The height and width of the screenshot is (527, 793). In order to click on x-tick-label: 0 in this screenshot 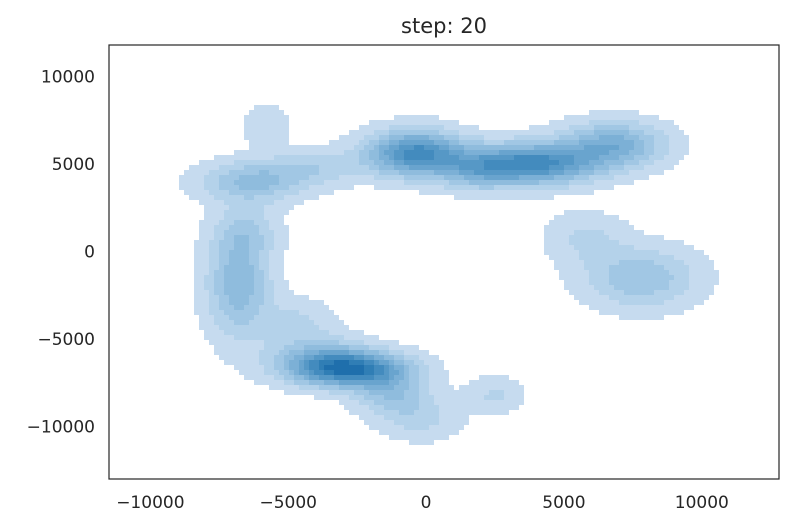, I will do `click(426, 503)`.